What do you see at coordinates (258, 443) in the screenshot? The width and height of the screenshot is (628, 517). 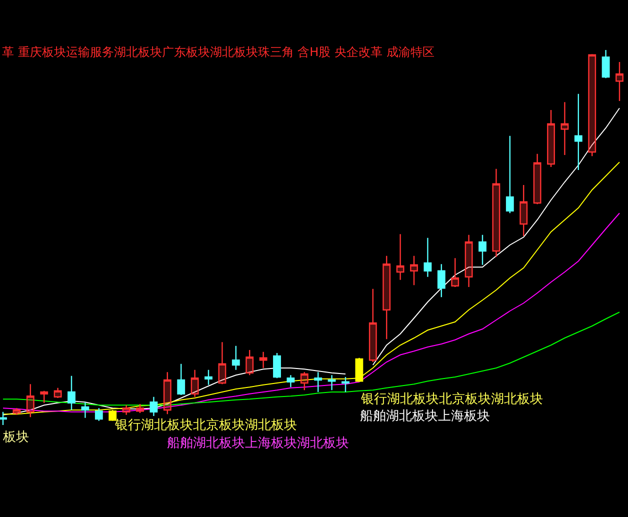 I see `text: 船舶湖北板块上海板块湖北板块` at bounding box center [258, 443].